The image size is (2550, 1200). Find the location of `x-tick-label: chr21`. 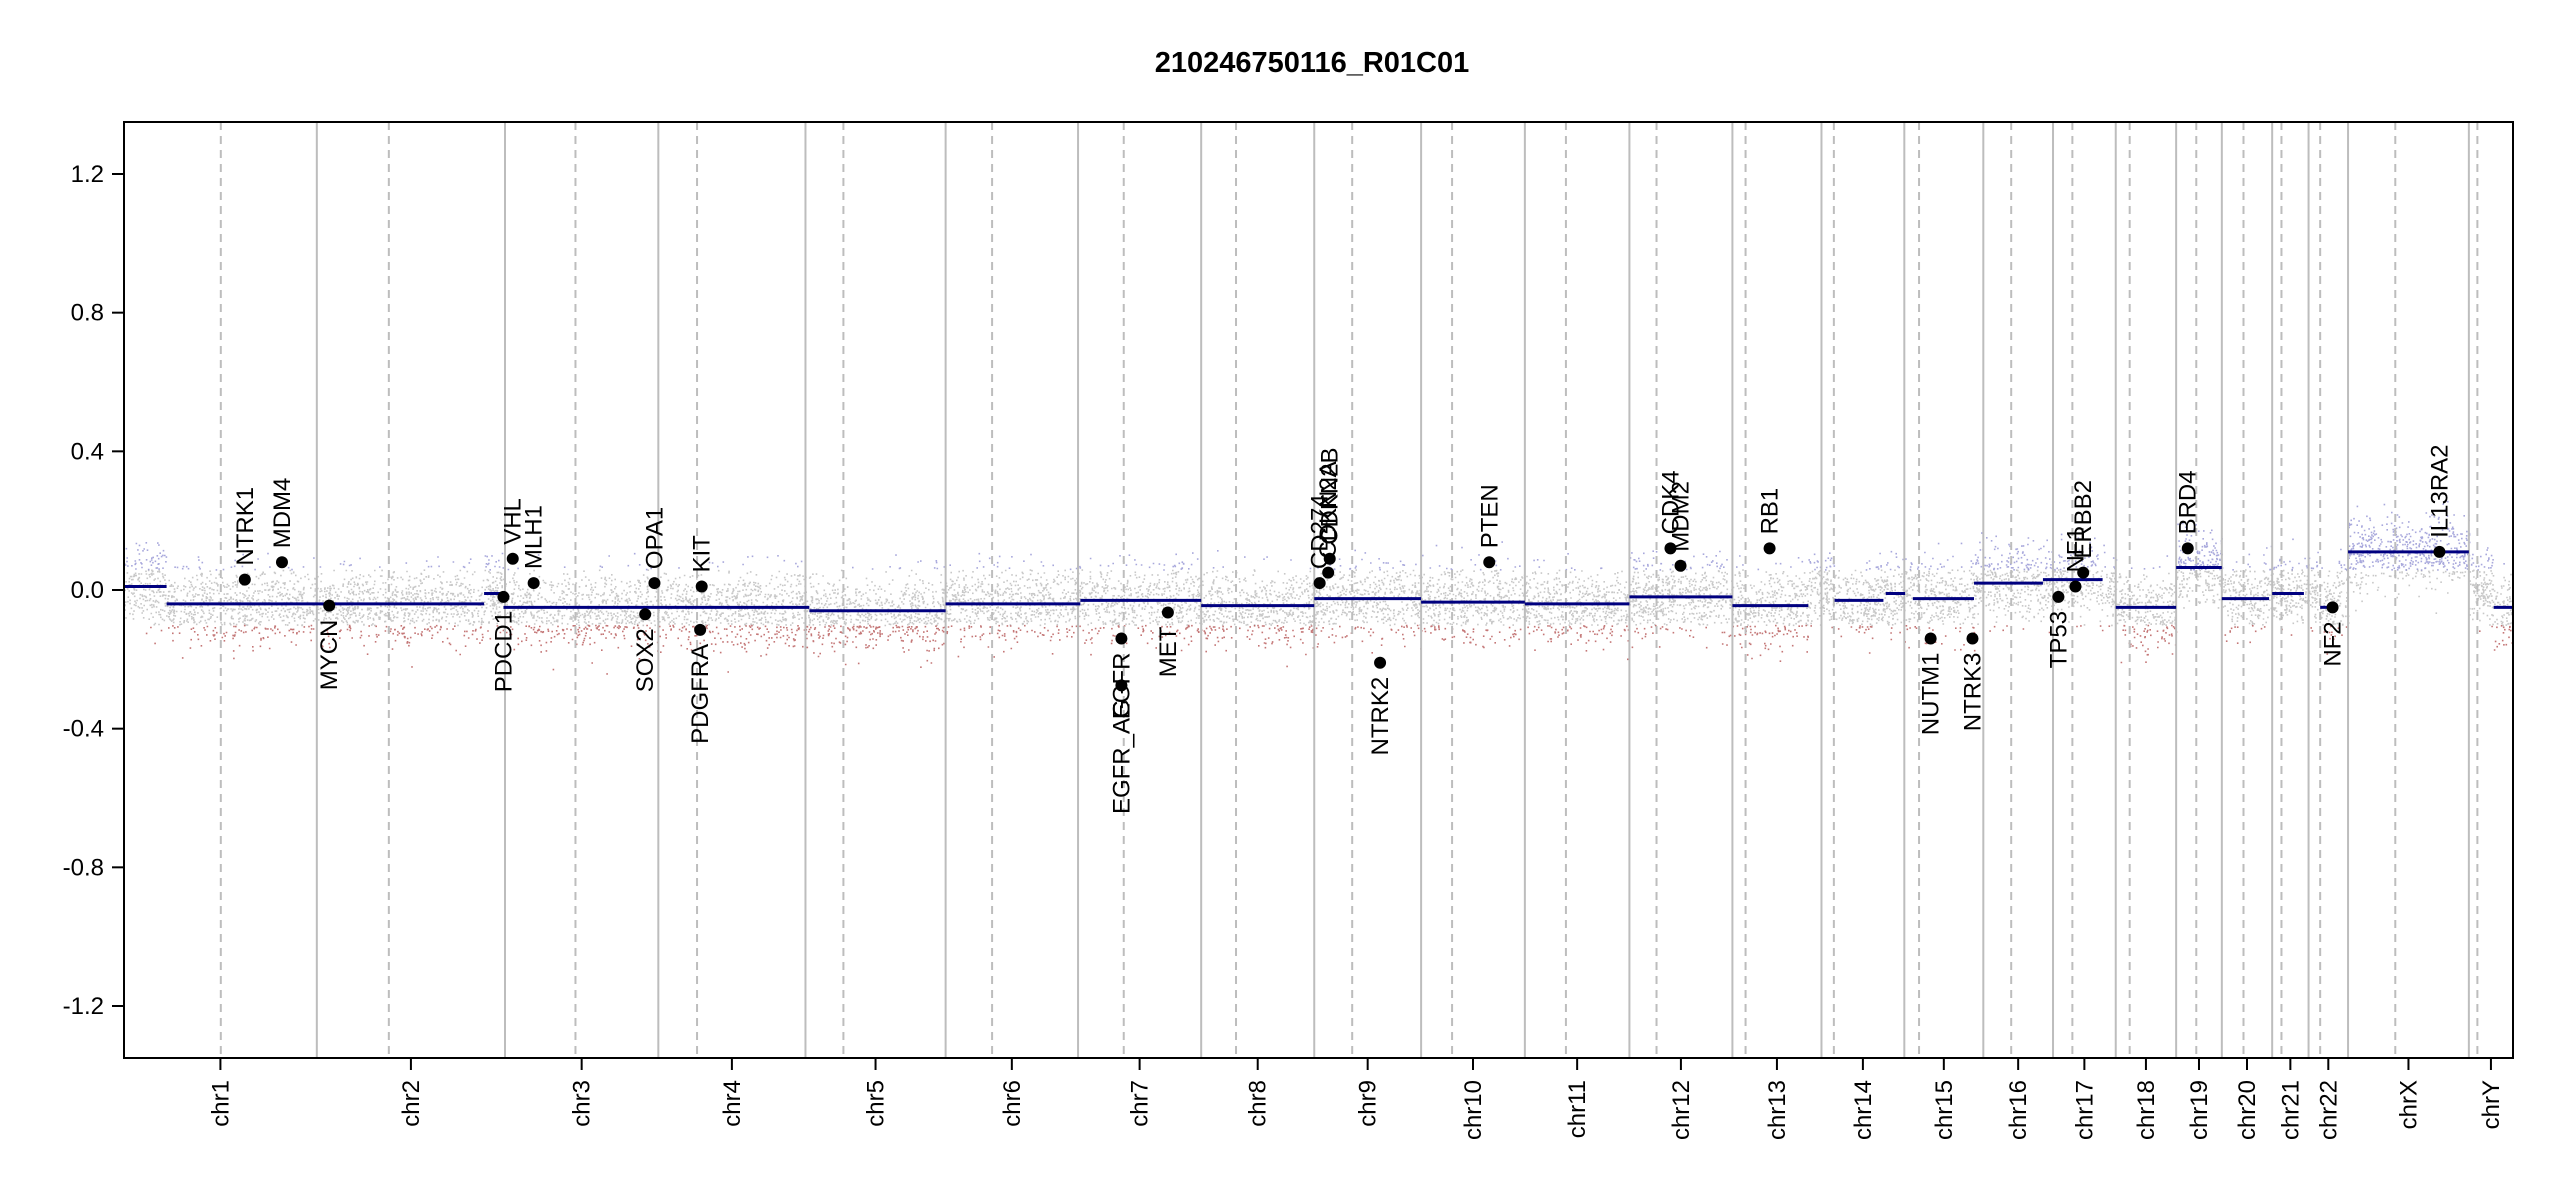

x-tick-label: chr21 is located at coordinates (2290, 1110).